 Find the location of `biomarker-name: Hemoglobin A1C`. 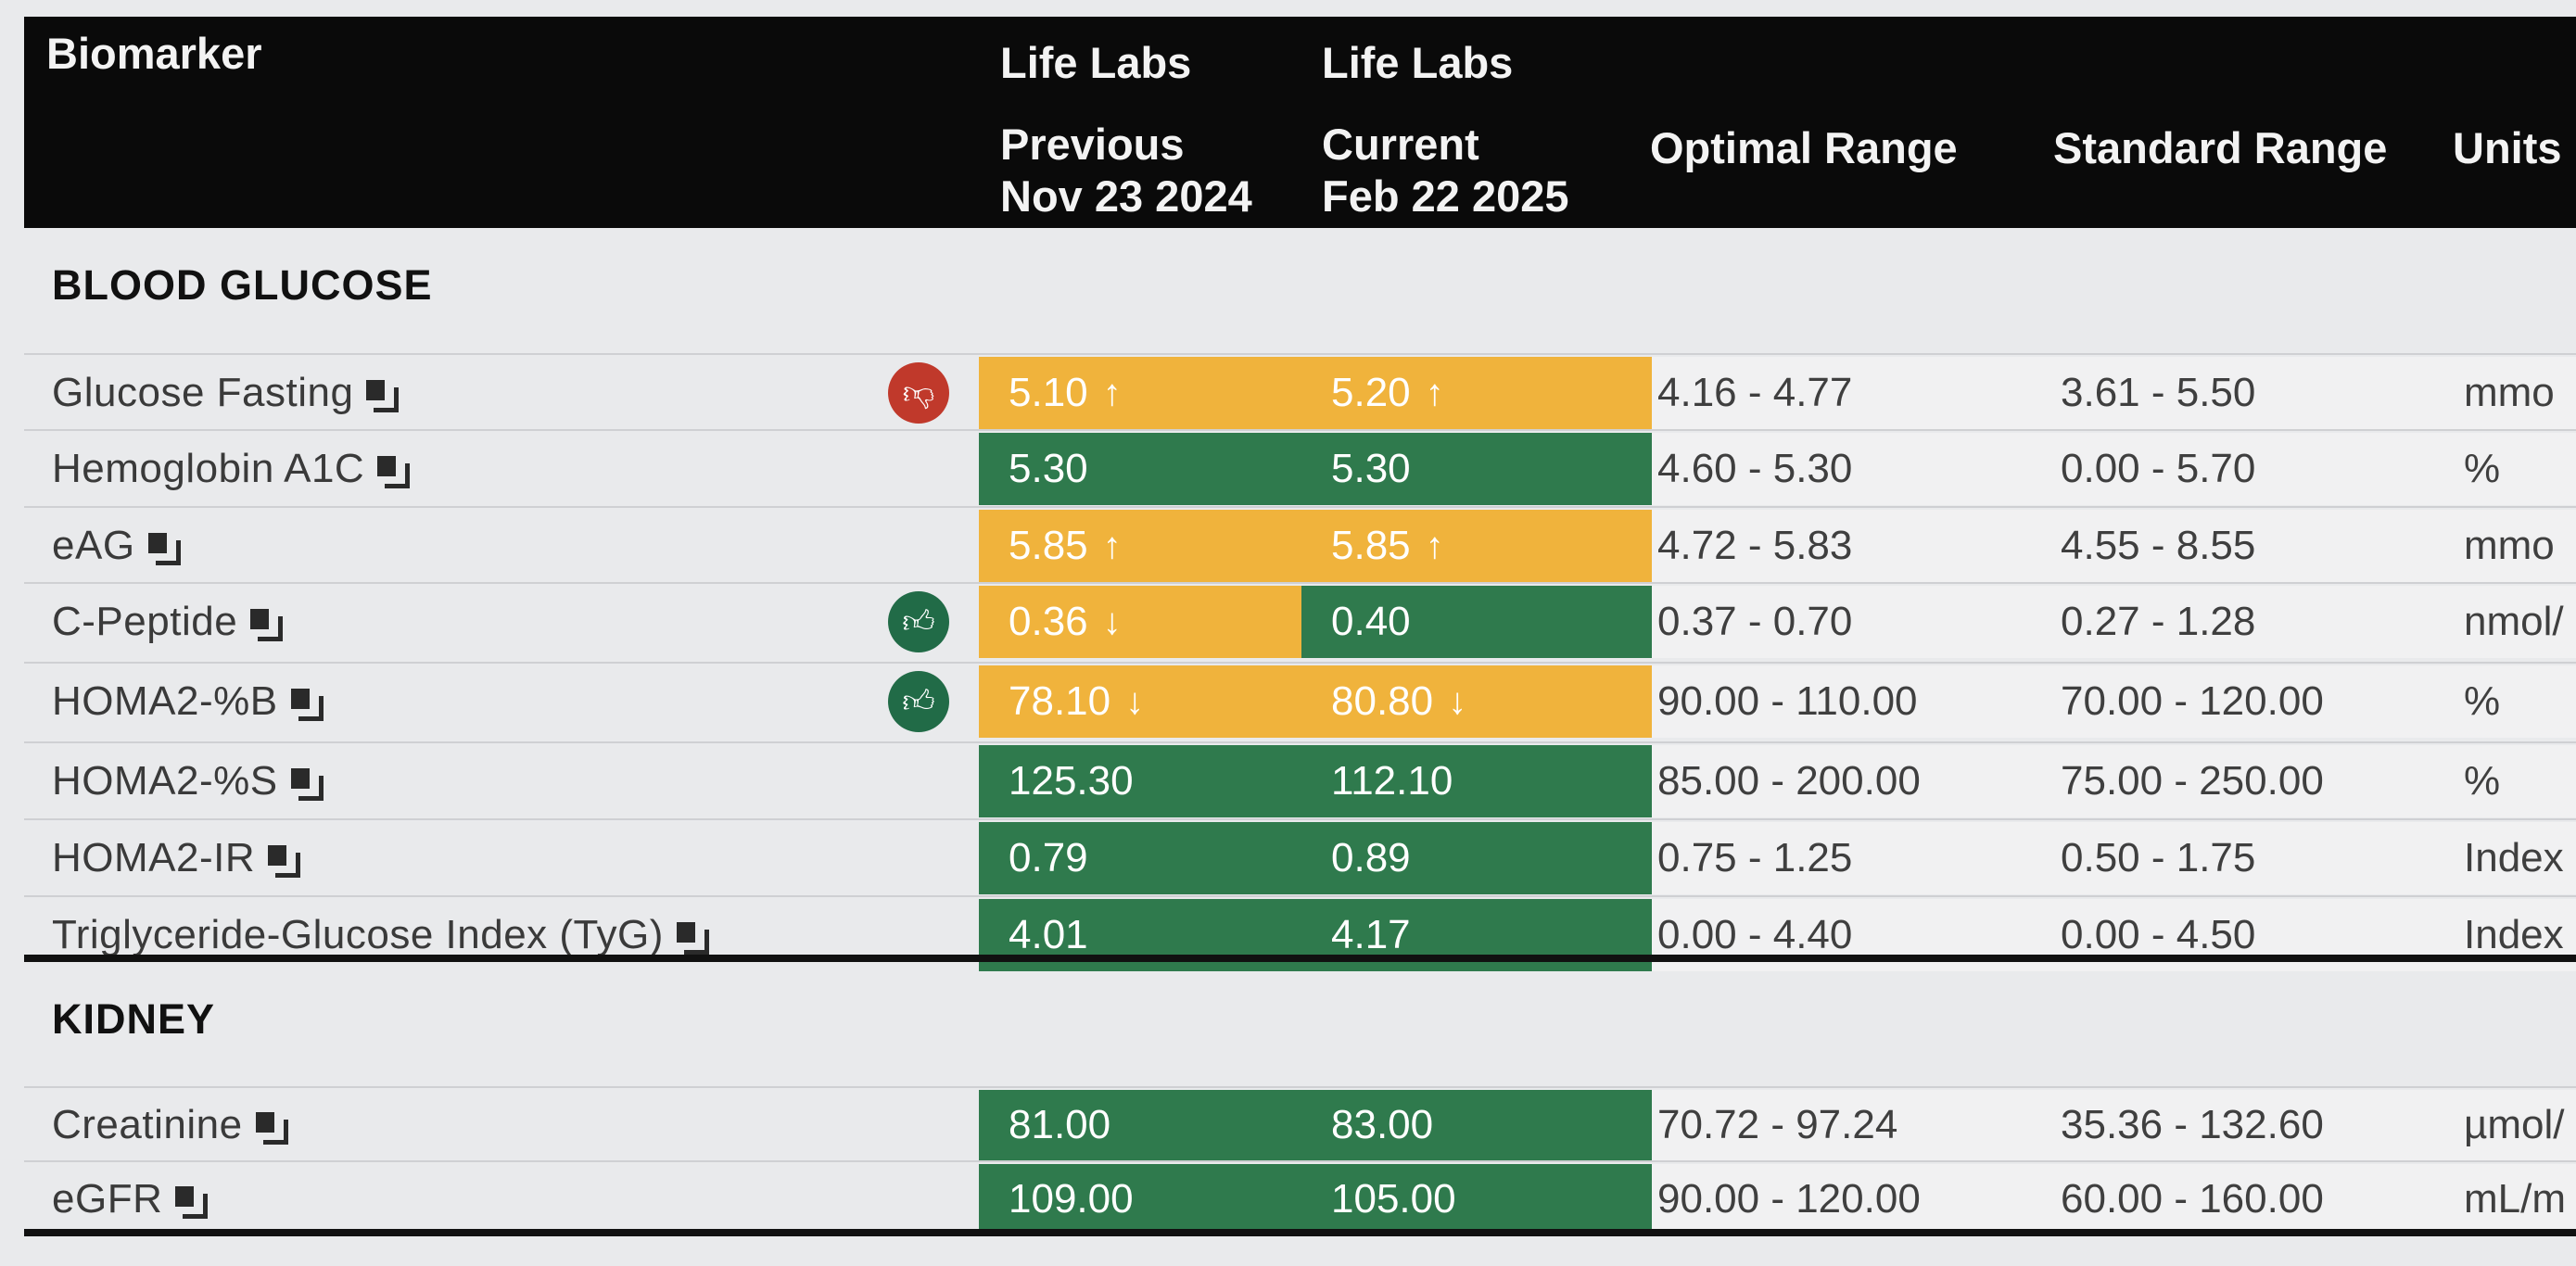

biomarker-name: Hemoglobin A1C is located at coordinates (231, 469).